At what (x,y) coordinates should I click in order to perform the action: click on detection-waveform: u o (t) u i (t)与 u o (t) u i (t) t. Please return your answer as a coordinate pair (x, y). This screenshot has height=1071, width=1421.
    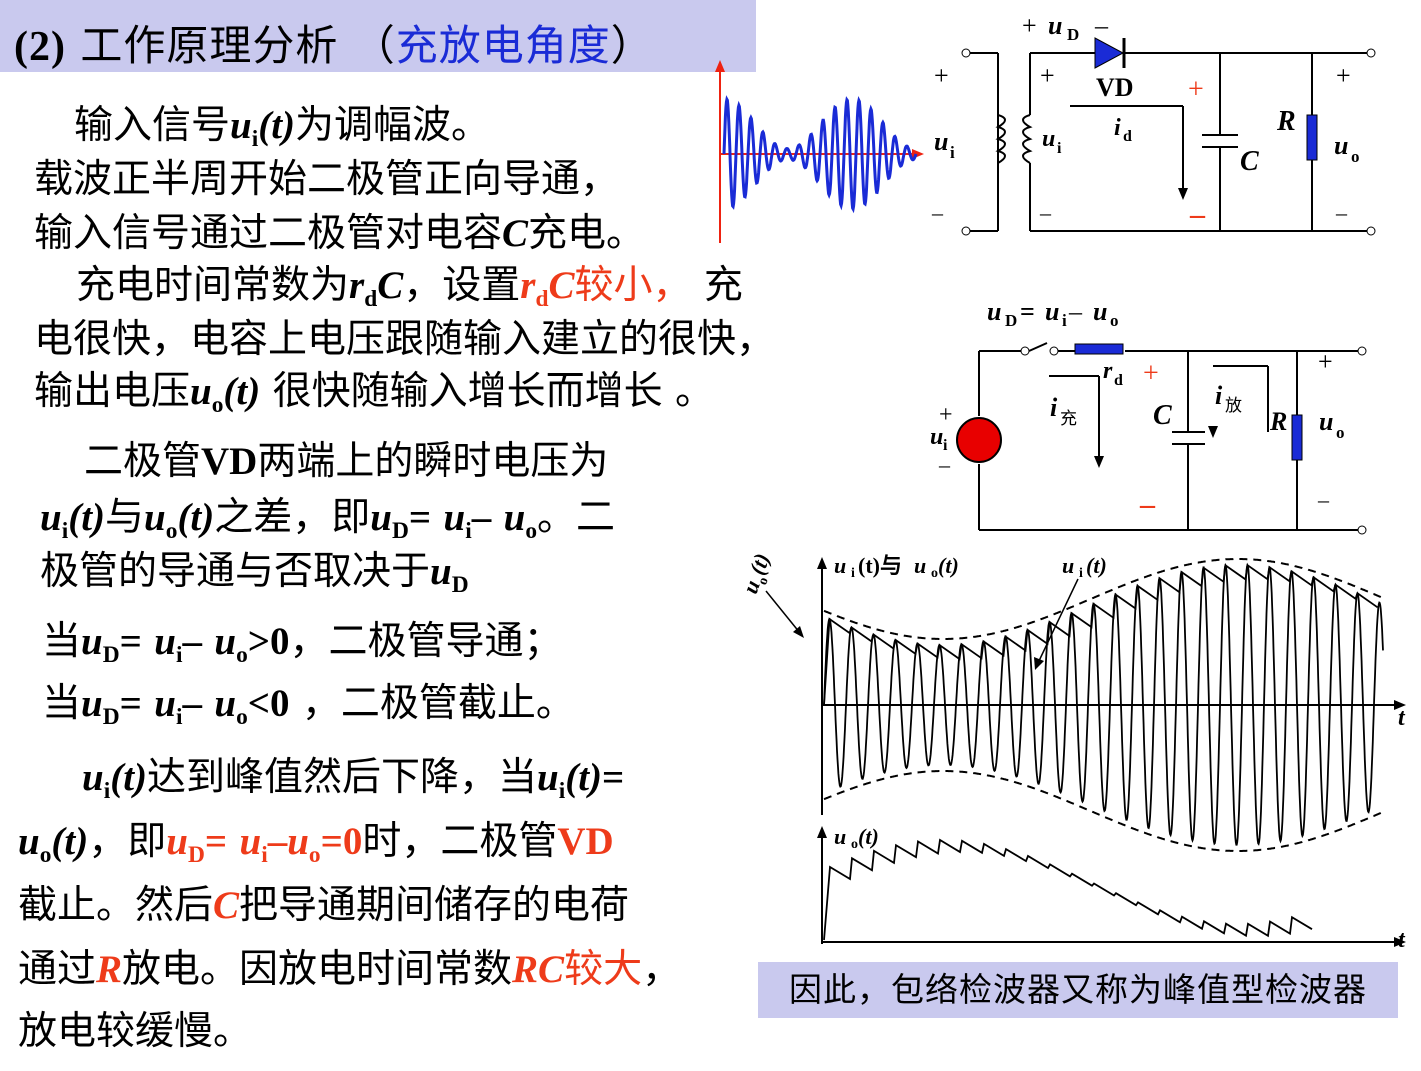
    Looking at the image, I should click on (1071, 701).